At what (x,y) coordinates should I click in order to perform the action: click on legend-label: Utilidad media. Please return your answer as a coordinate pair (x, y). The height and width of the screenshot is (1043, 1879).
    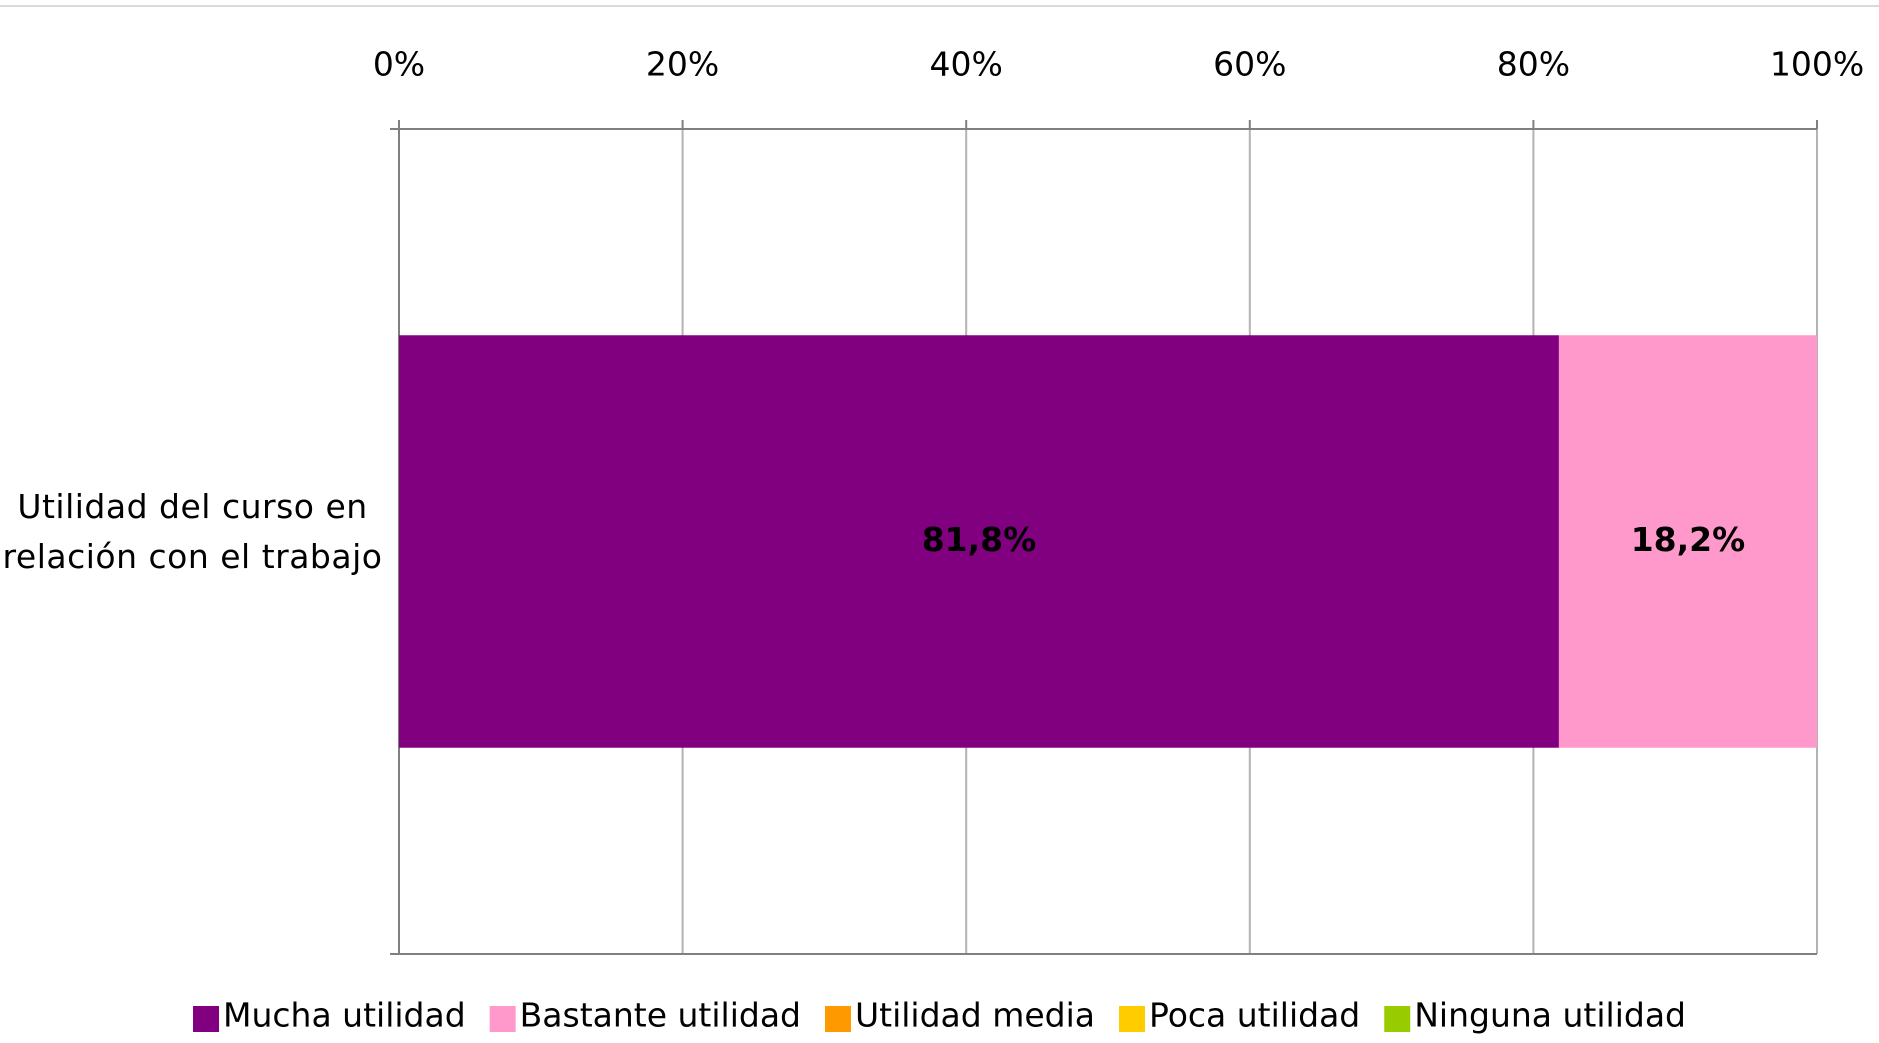
    Looking at the image, I should click on (975, 1015).